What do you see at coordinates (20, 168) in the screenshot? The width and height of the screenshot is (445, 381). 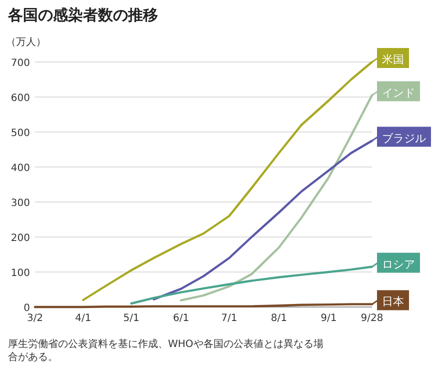 I see `y-tick-label: 400` at bounding box center [20, 168].